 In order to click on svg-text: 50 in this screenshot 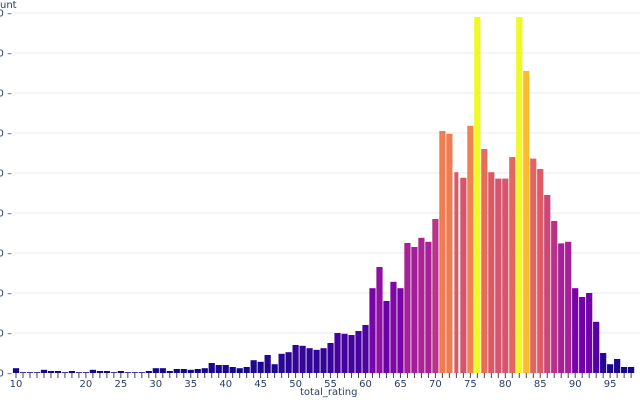, I will do `click(295, 384)`.